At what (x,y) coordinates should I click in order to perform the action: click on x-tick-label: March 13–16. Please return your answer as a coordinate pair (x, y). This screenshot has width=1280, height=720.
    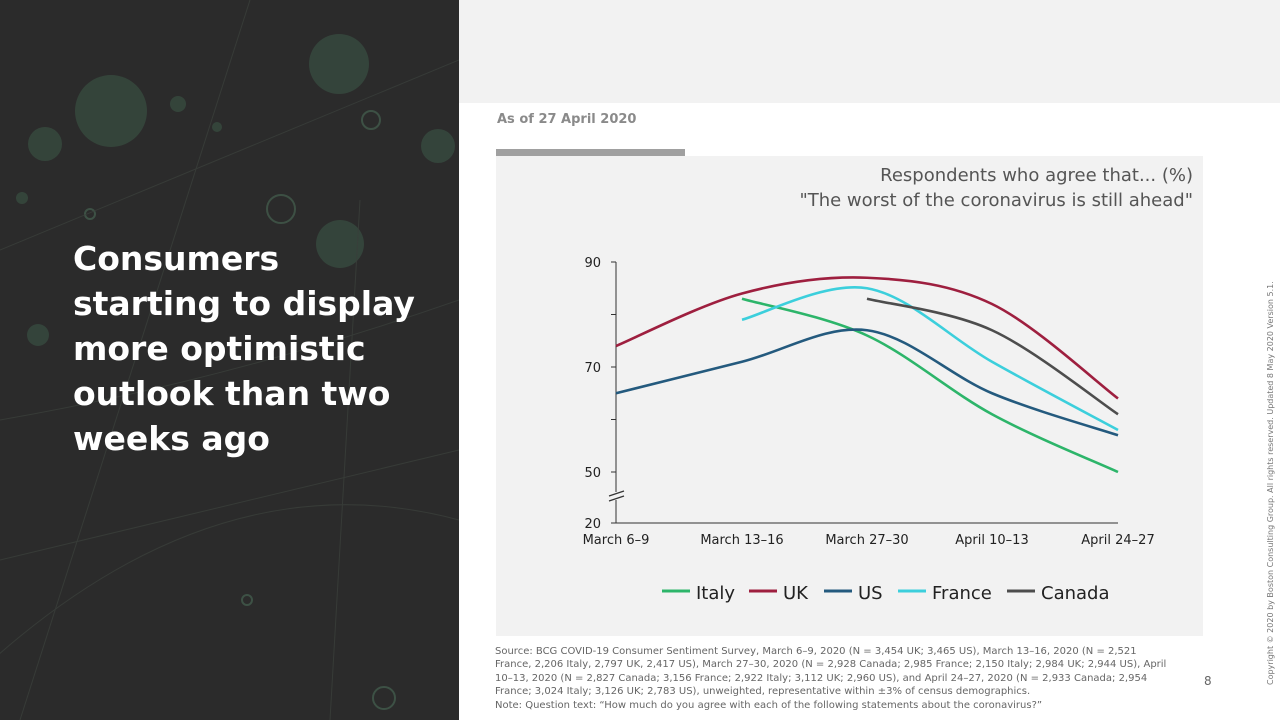
    Looking at the image, I should click on (741, 540).